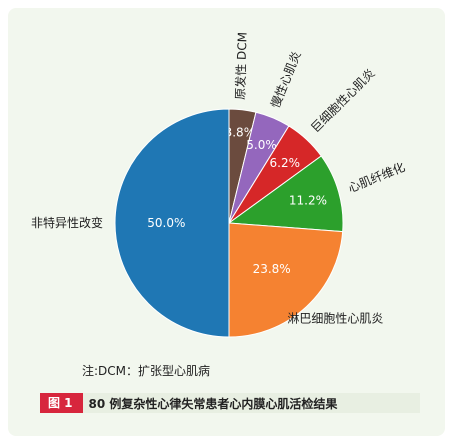 The width and height of the screenshot is (453, 444). Describe the element at coordinates (272, 269) in the screenshot. I see `slice-value-label: 23.8%` at that location.